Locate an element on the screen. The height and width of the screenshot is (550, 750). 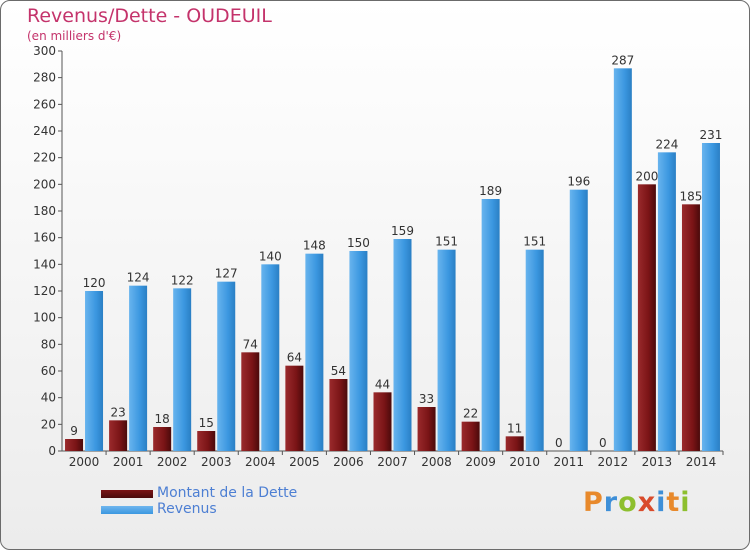
data-label: 44 is located at coordinates (382, 384).